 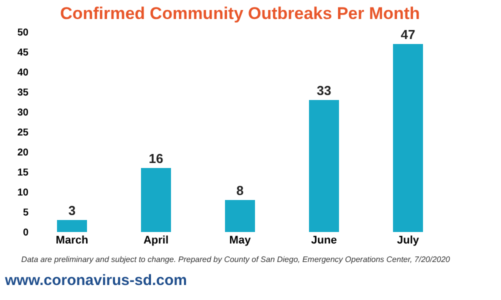 What do you see at coordinates (23, 93) in the screenshot?
I see `y-tick-label: 35` at bounding box center [23, 93].